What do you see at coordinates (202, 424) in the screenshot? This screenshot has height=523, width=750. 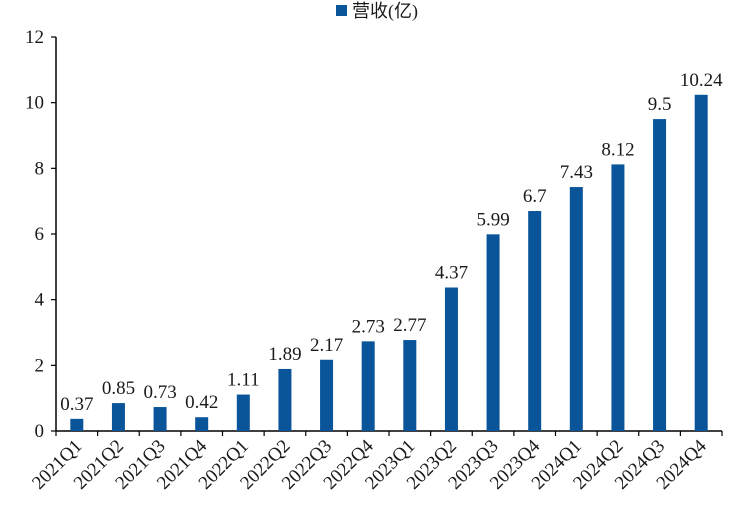 I see `bar-2021Q4` at bounding box center [202, 424].